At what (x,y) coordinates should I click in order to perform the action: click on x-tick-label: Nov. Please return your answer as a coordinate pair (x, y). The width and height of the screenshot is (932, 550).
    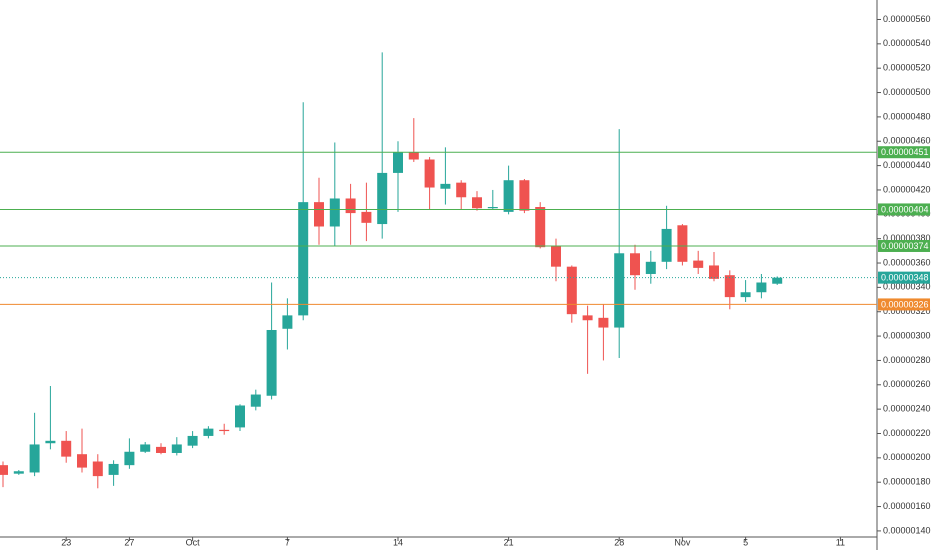
    Looking at the image, I should click on (682, 542).